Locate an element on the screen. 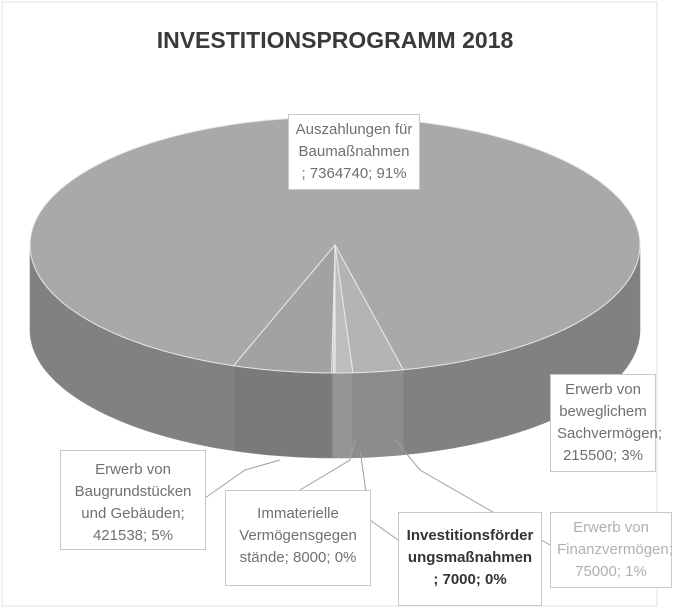 This screenshot has height=610, width=675. value-label: ; 7364740; 91% is located at coordinates (354, 173).